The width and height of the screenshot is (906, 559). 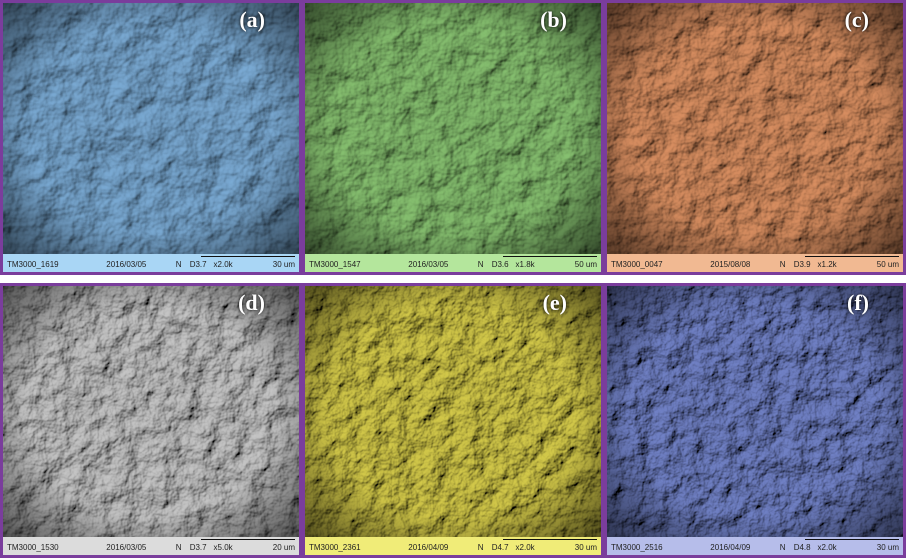 I want to click on info-bar: TM3000_0047 2015/08/08 N D3.9 x1.2k 50 um, so click(x=755, y=263).